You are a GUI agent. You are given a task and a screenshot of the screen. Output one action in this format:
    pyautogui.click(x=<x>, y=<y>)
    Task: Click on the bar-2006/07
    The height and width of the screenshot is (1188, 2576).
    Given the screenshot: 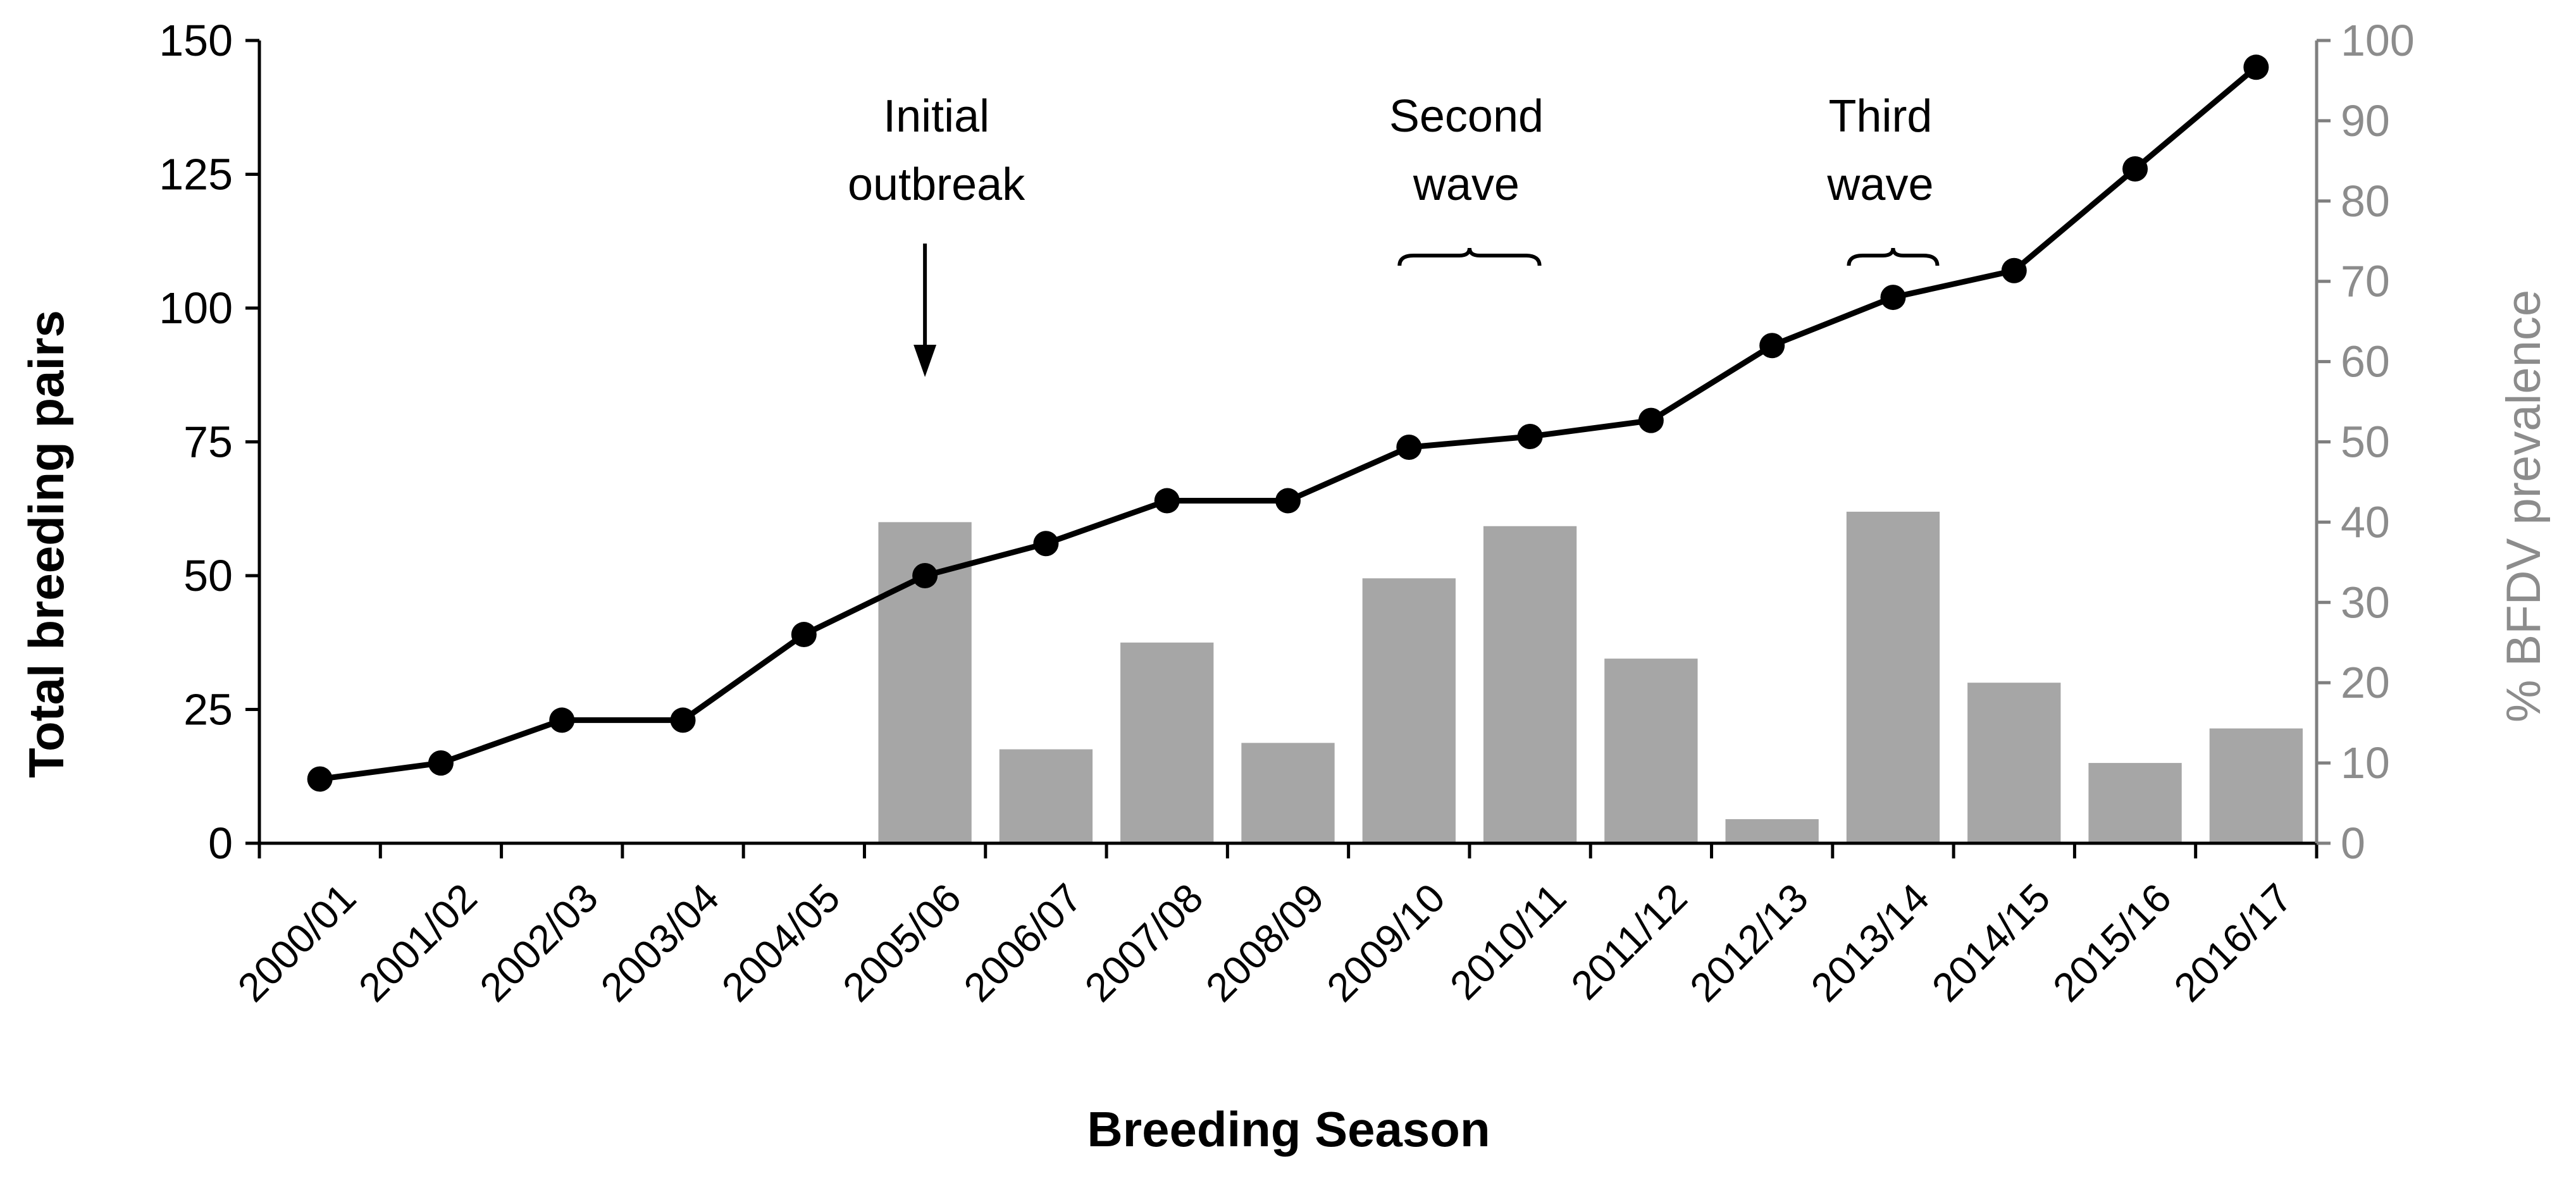 What is the action you would take?
    pyautogui.click(x=1046, y=796)
    